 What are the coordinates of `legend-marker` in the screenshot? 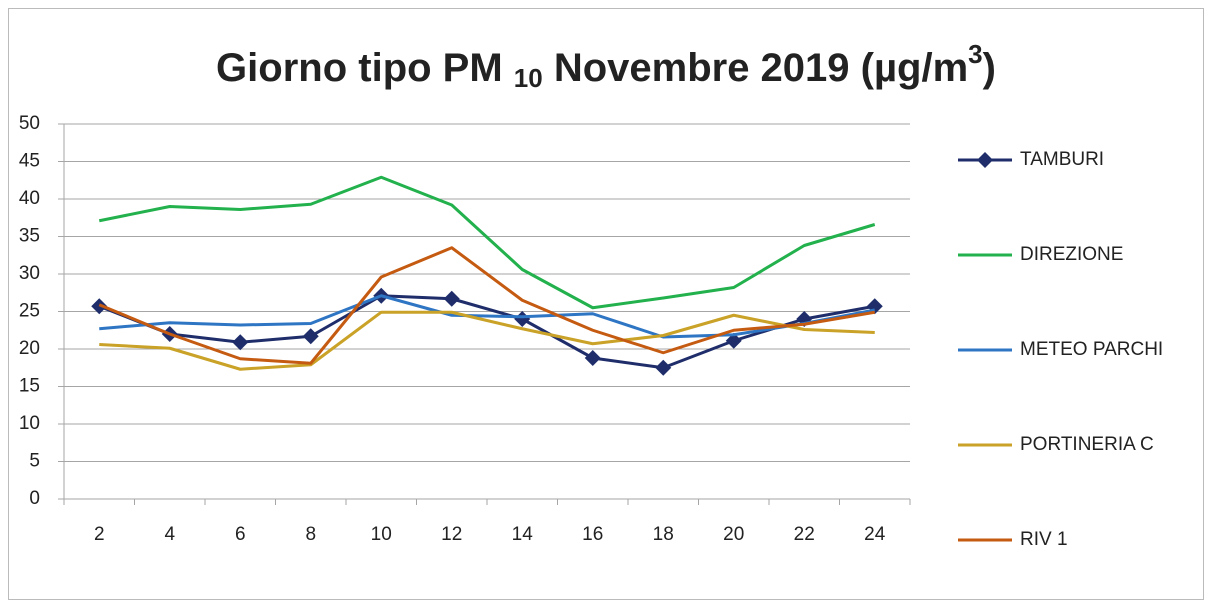 It's located at (985, 160).